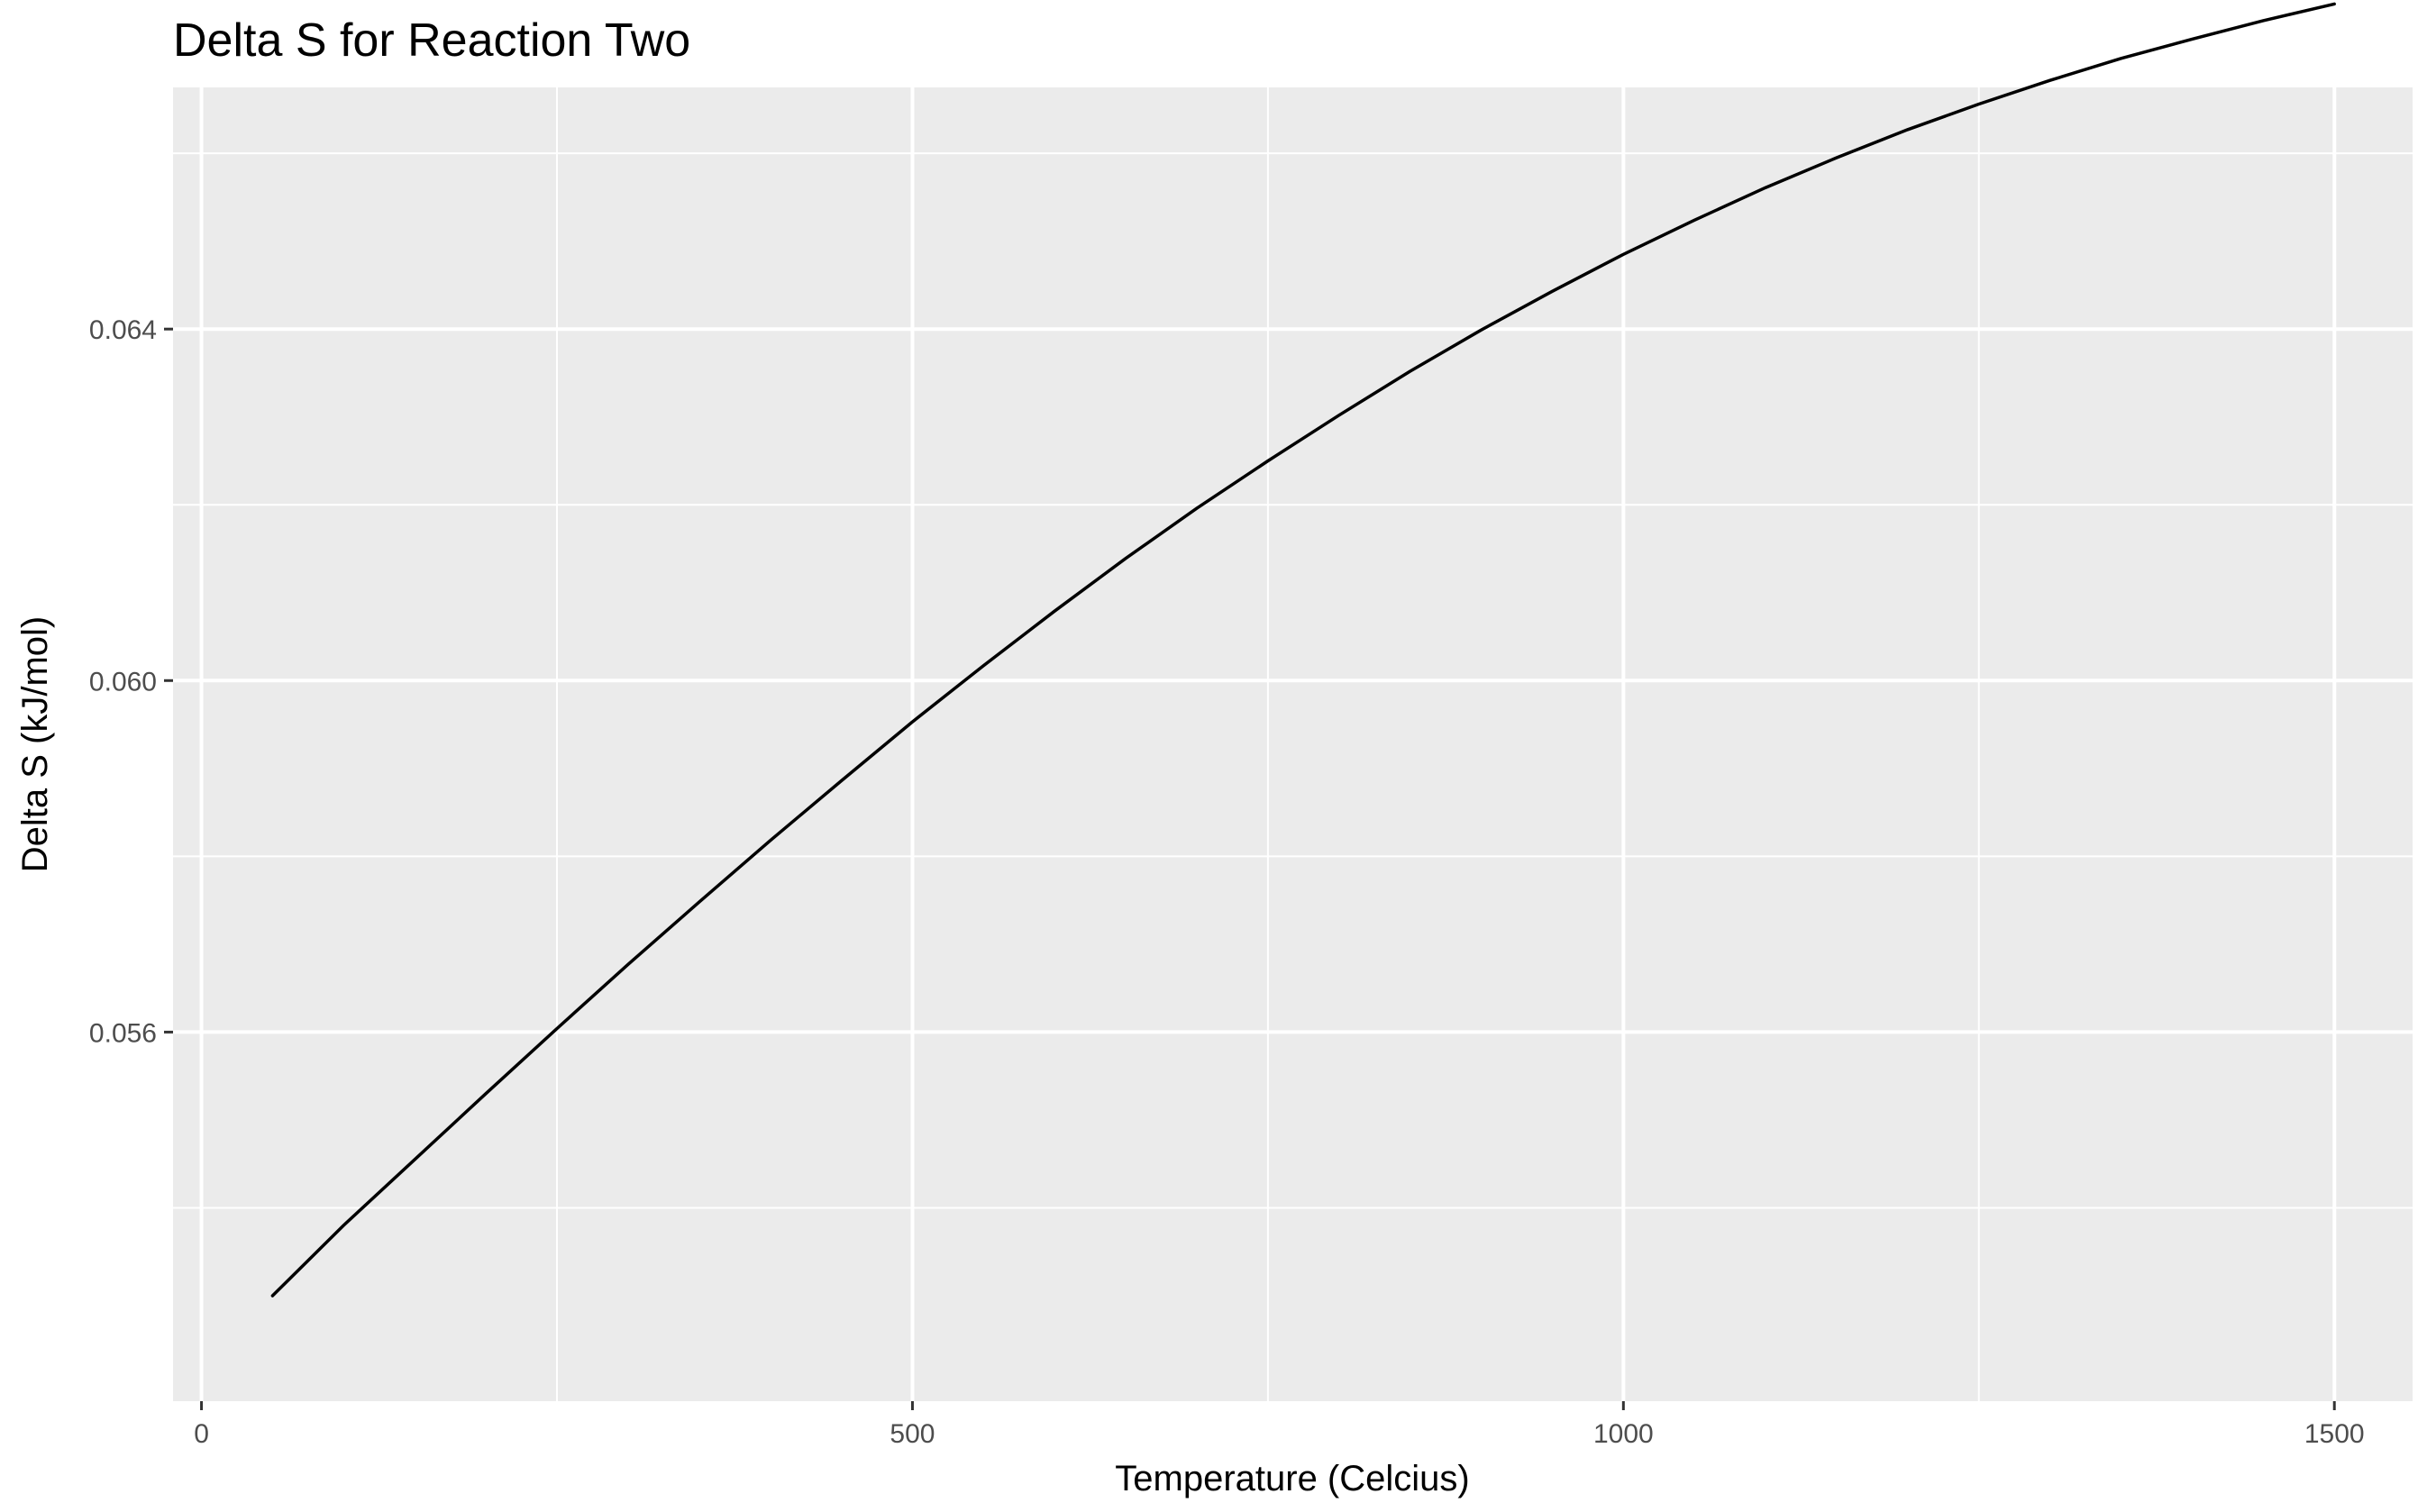  I want to click on x-axis: 0 500 1000 1500, so click(1279, 1425).